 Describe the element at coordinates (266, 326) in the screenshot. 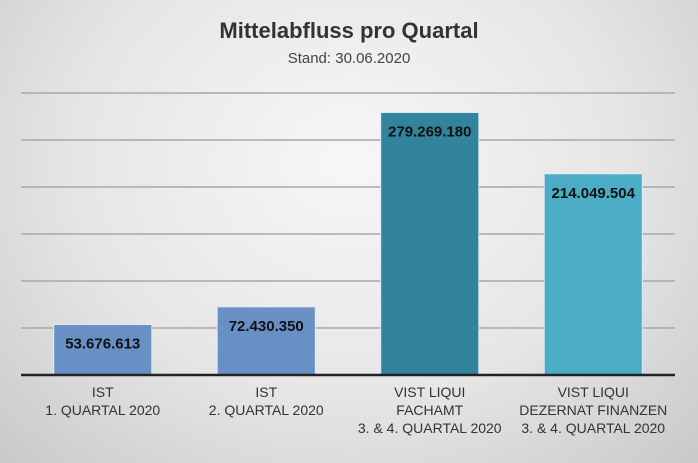

I see `data-label: 72.430.350` at that location.